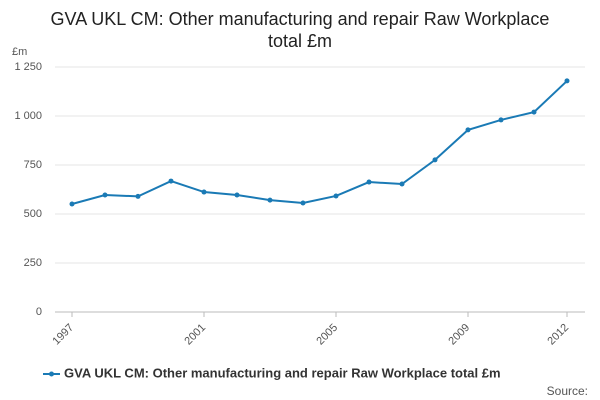 Image resolution: width=600 pixels, height=400 pixels. Describe the element at coordinates (28, 116) in the screenshot. I see `y-tick-label: 1 000` at that location.